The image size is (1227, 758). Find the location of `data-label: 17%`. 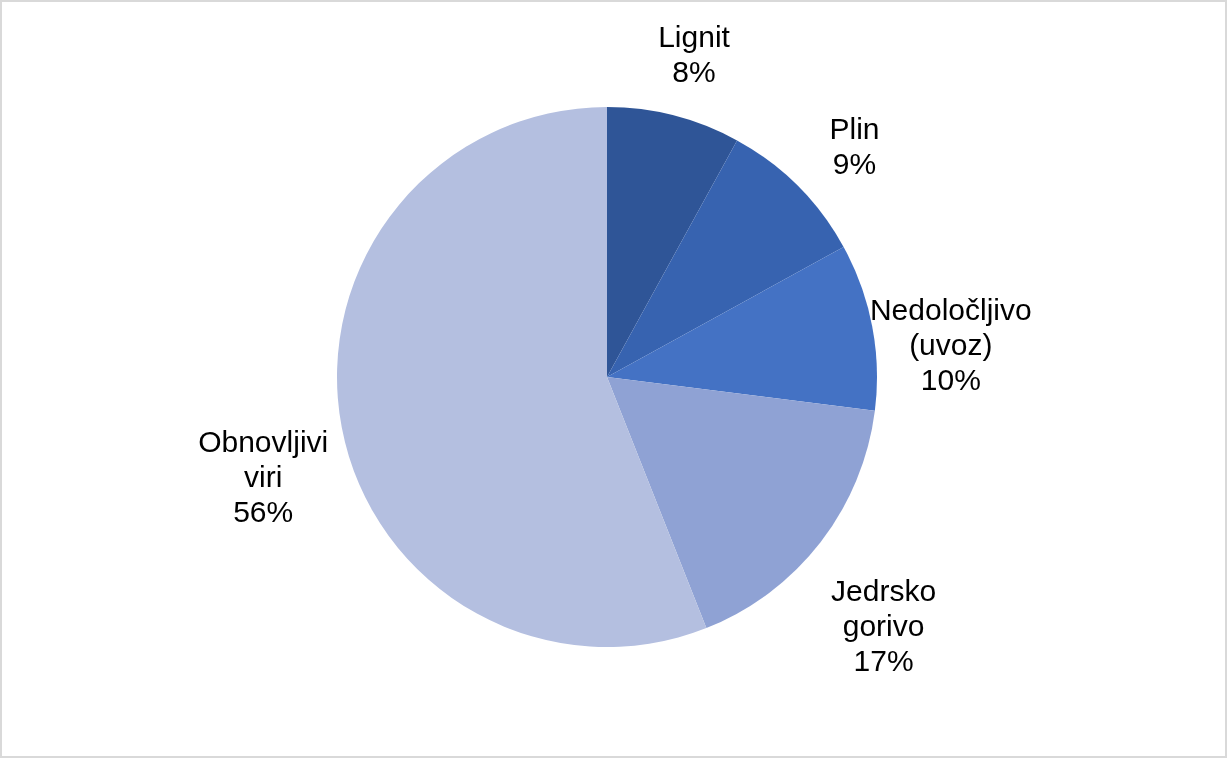

data-label: 17% is located at coordinates (883, 660).